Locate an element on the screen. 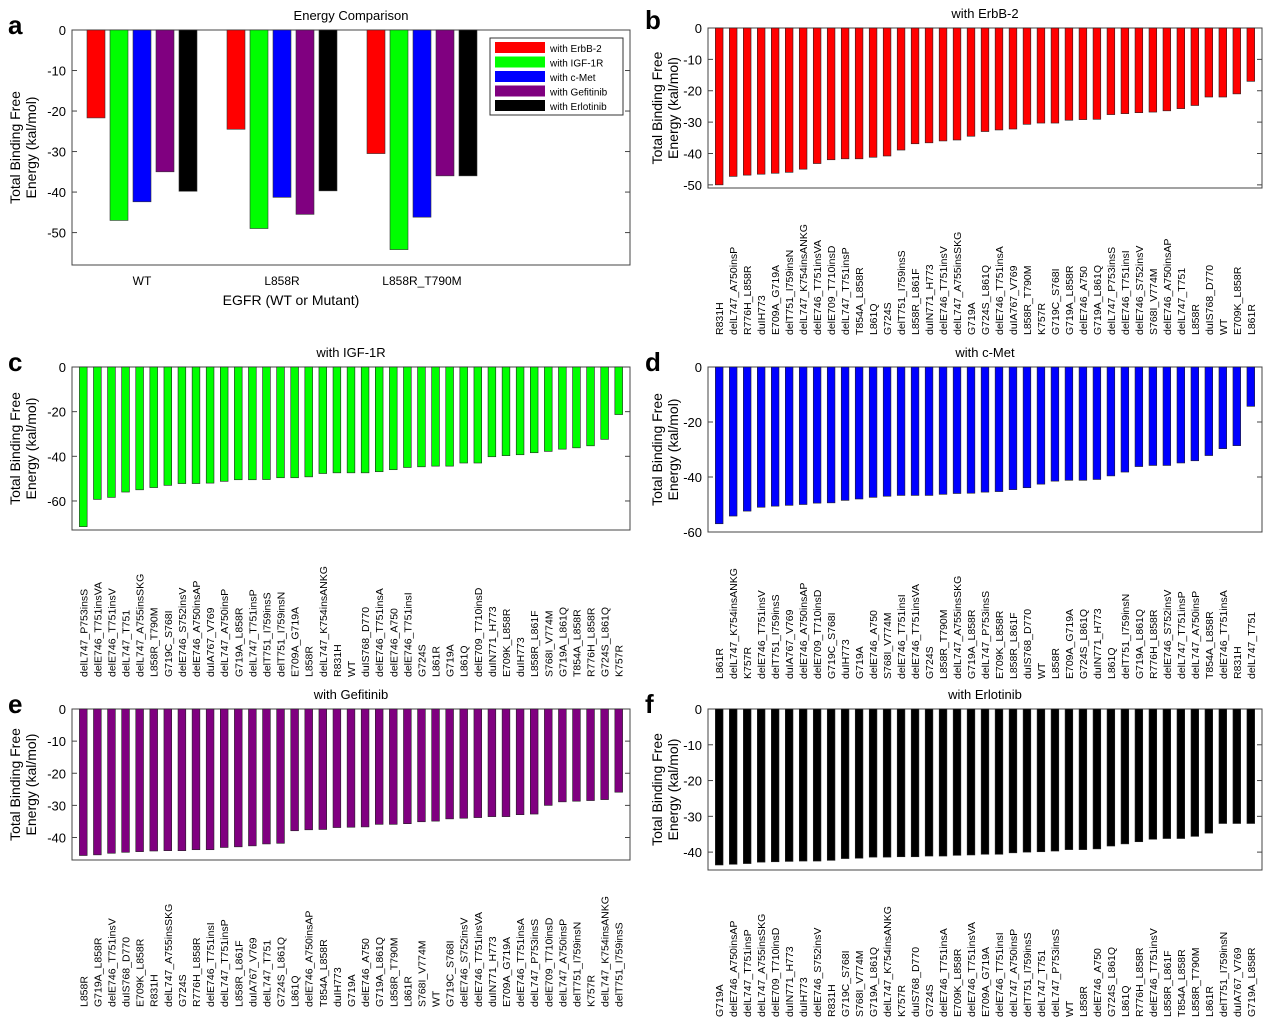 The image size is (1269, 1021). x-tick-label: E709K_L858R is located at coordinates (141, 972).